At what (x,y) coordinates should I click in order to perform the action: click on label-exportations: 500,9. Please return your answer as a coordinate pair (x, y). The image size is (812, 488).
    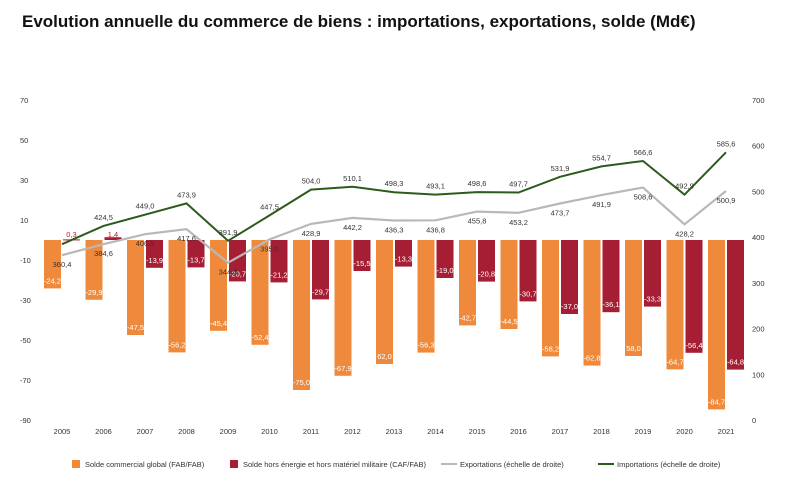
    Looking at the image, I should click on (726, 200).